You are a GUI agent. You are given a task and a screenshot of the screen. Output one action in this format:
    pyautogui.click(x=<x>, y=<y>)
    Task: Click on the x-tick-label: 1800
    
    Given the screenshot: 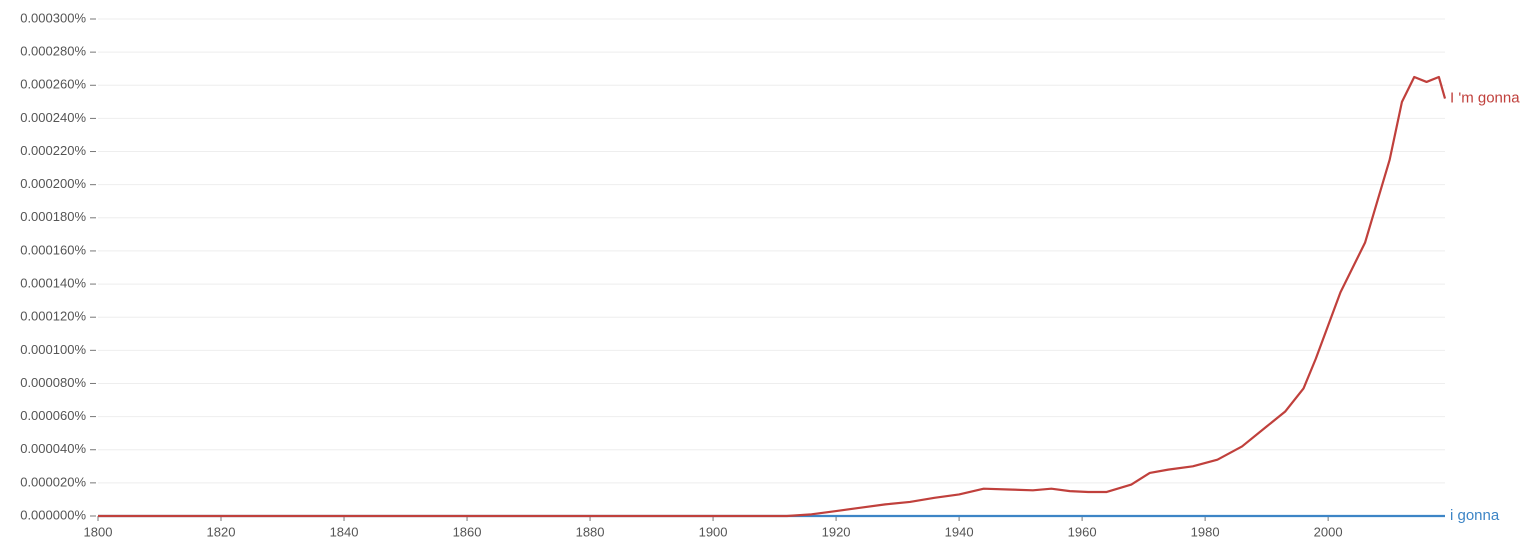 What is the action you would take?
    pyautogui.click(x=98, y=531)
    